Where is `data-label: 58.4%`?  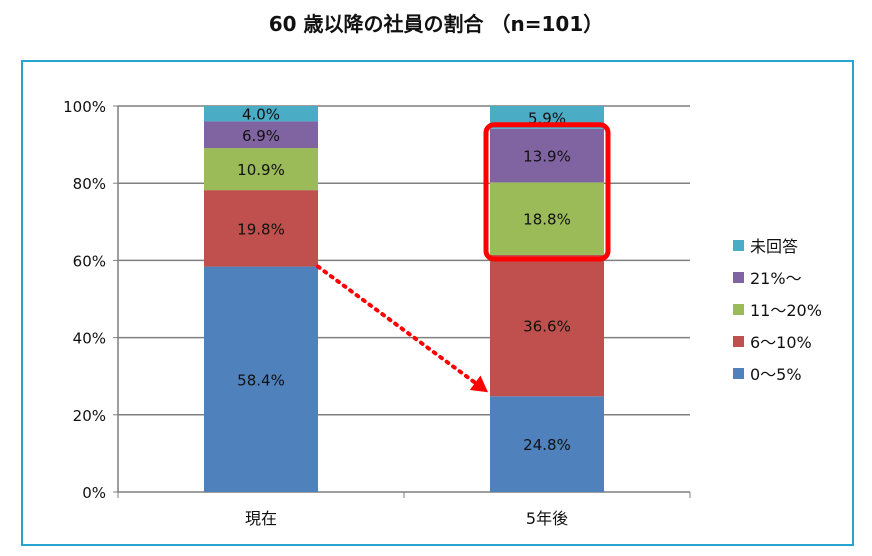
data-label: 58.4% is located at coordinates (261, 380).